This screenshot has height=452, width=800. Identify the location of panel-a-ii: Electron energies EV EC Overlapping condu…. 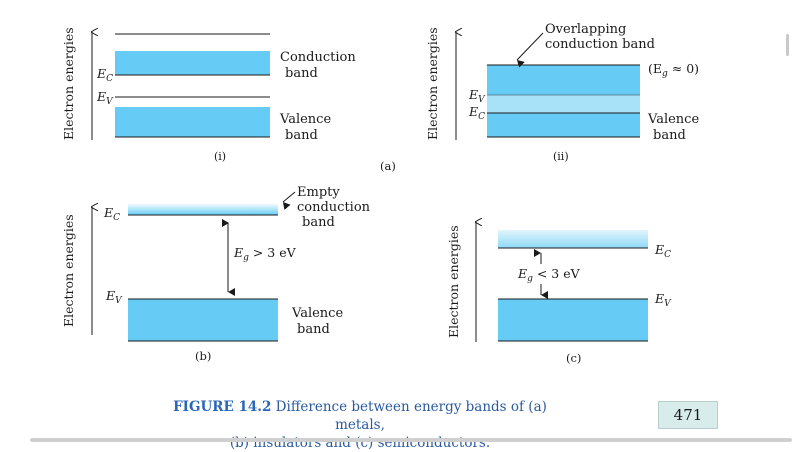
(562, 92).